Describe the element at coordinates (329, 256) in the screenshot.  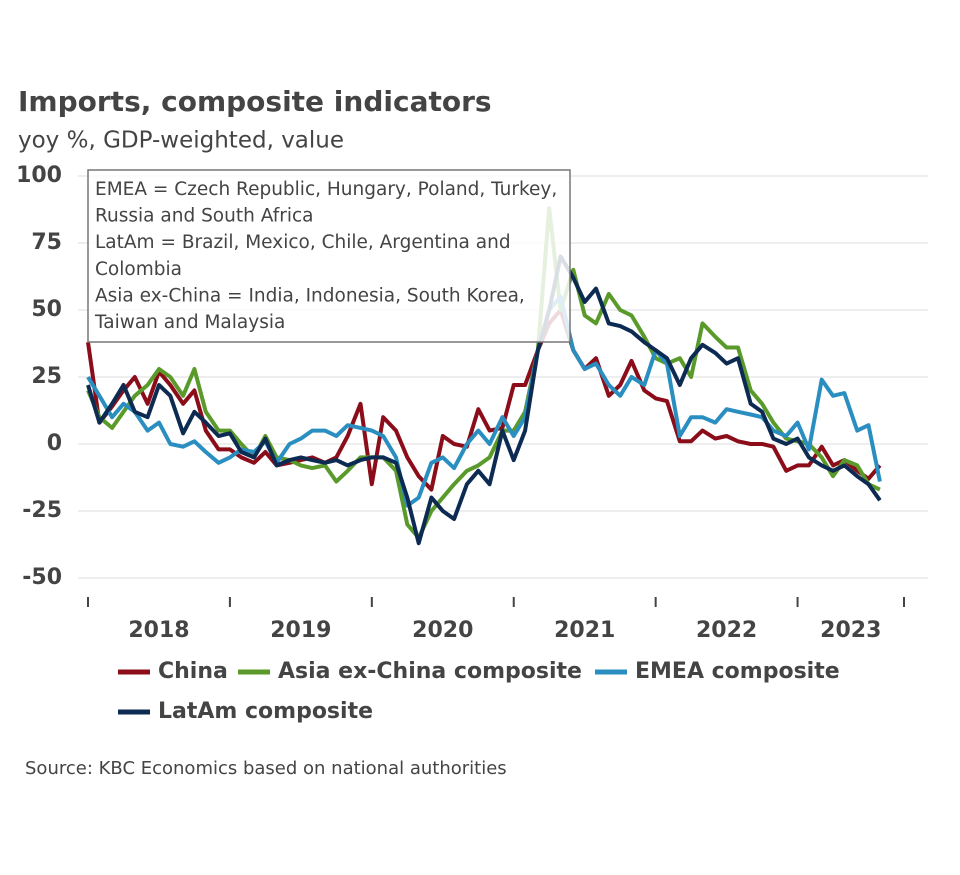
I see `annotation-box` at that location.